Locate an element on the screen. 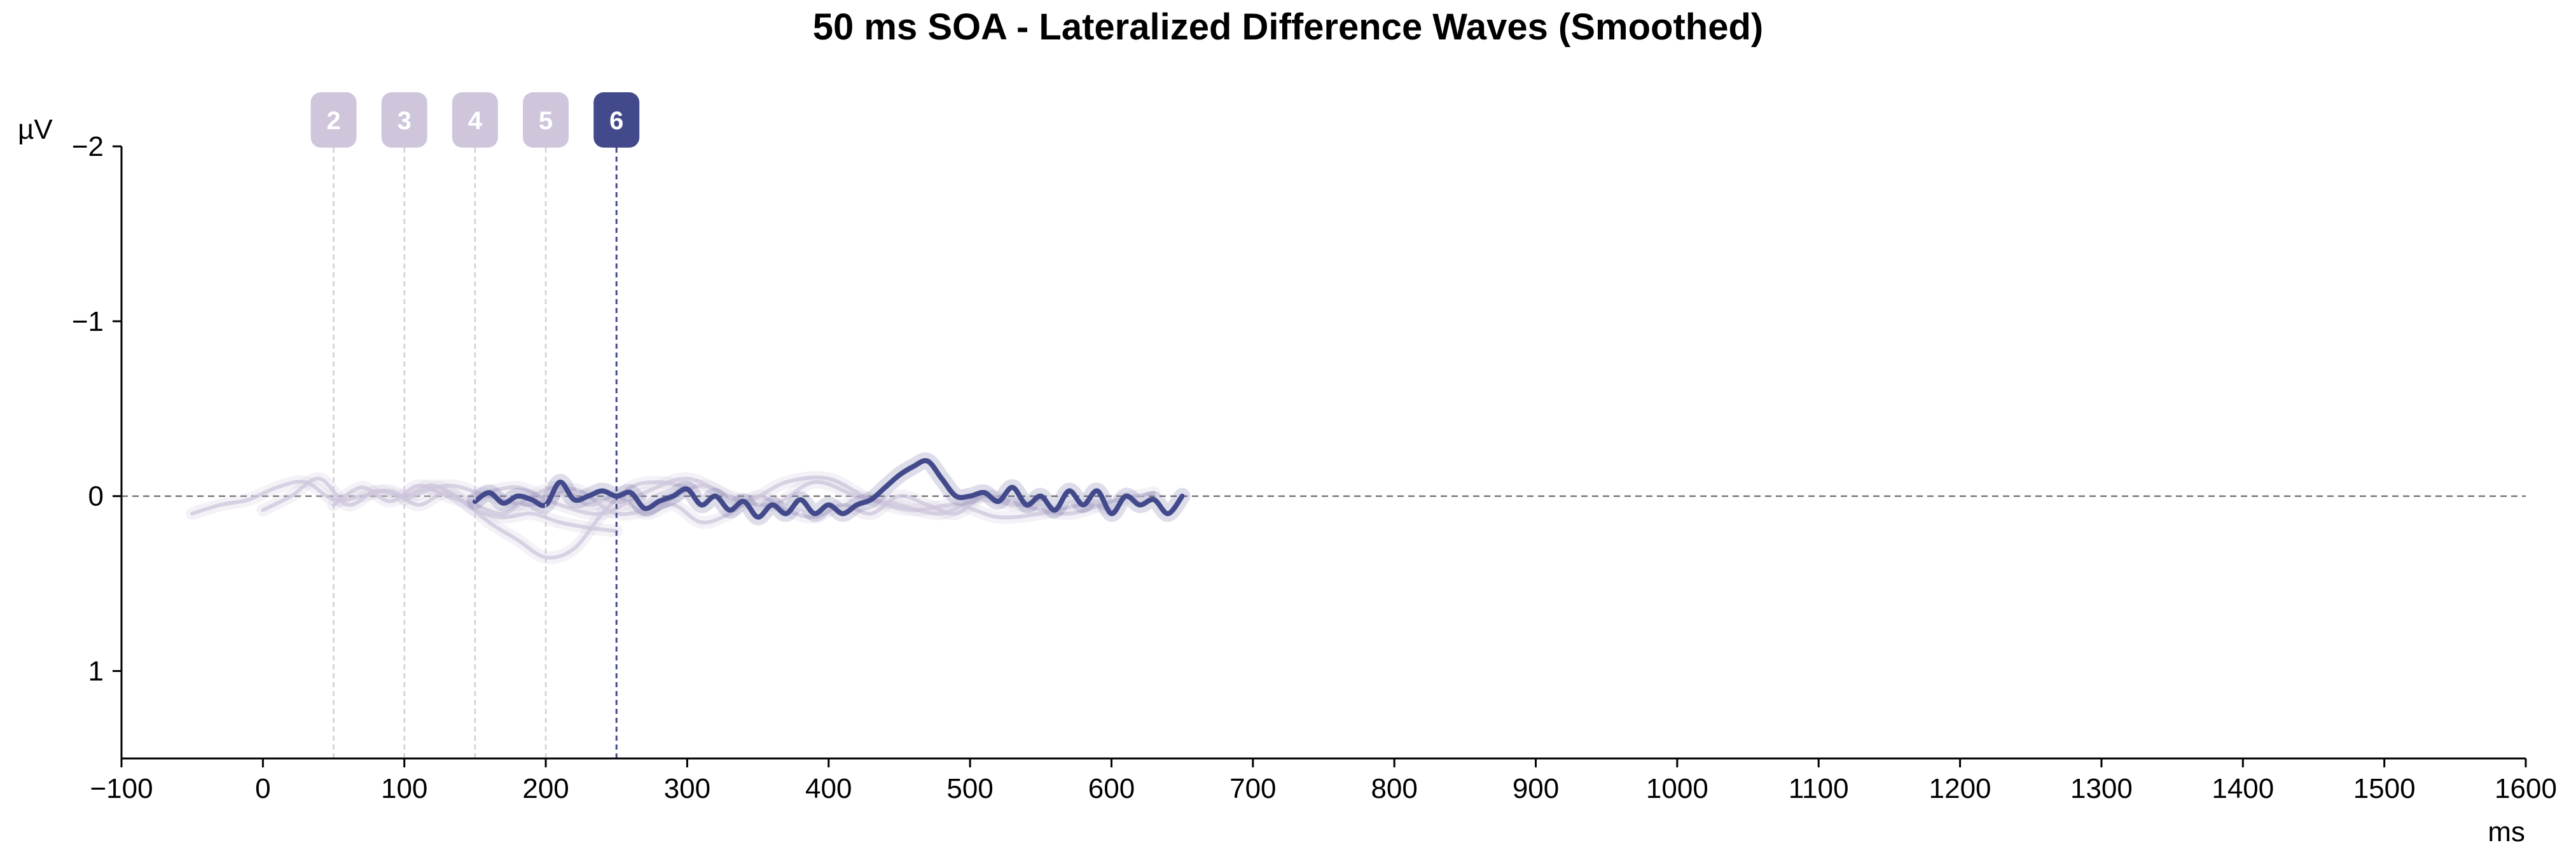  marker-badge-label: 2 is located at coordinates (333, 121).